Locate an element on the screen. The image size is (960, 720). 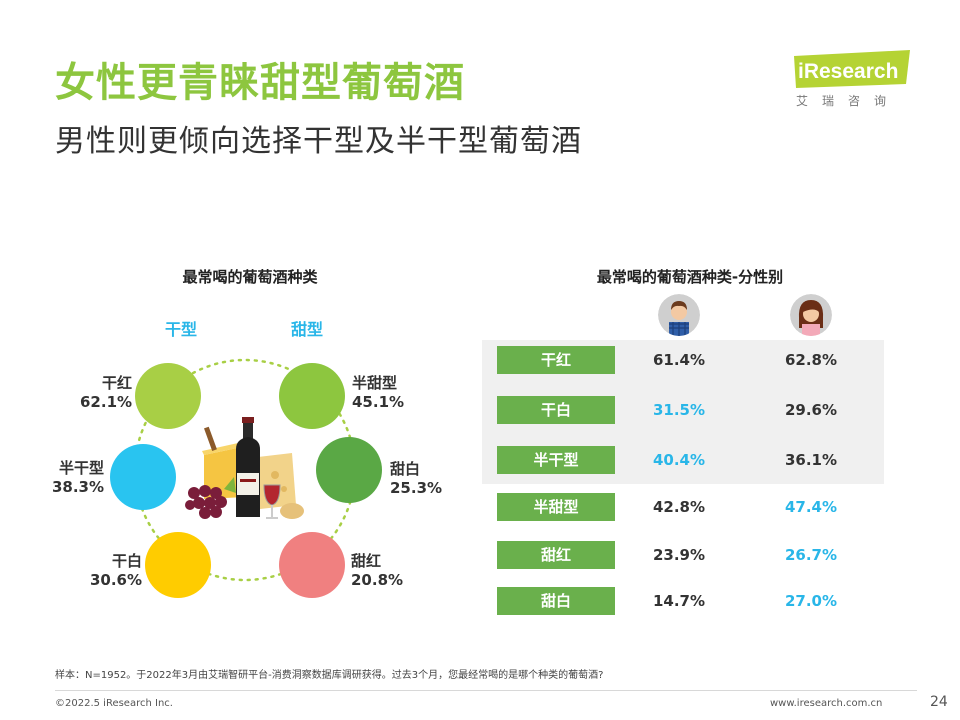
website-url: www.iresearch.com.cn is located at coordinates (826, 703).